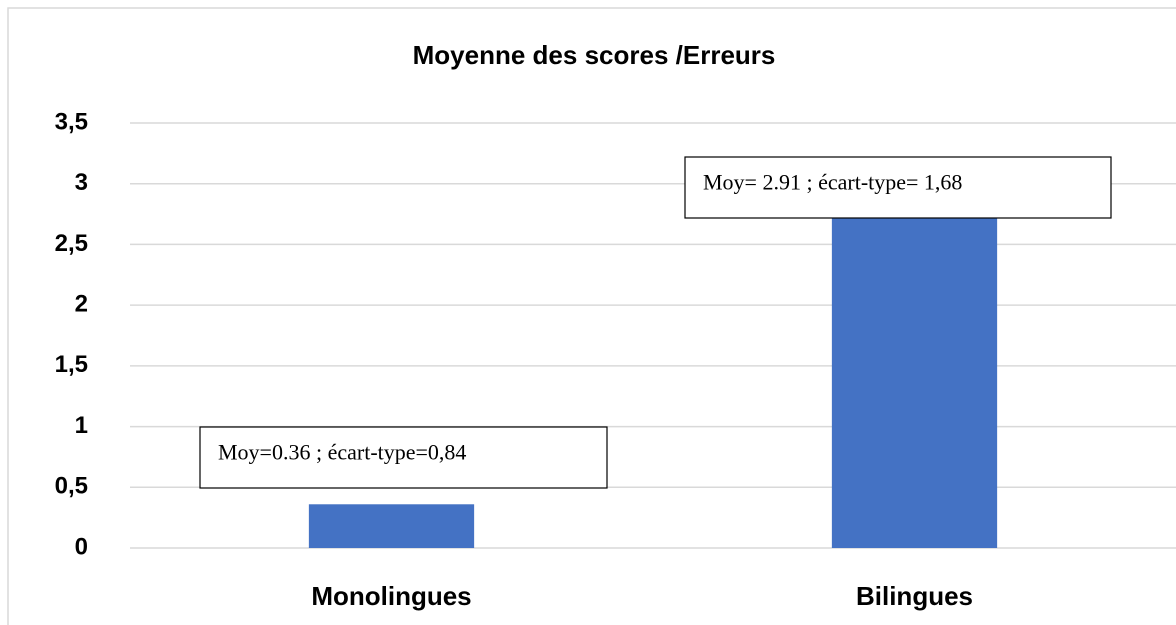 The height and width of the screenshot is (625, 1176). Describe the element at coordinates (391, 596) in the screenshot. I see `x-tick-label: Monolingues` at that location.